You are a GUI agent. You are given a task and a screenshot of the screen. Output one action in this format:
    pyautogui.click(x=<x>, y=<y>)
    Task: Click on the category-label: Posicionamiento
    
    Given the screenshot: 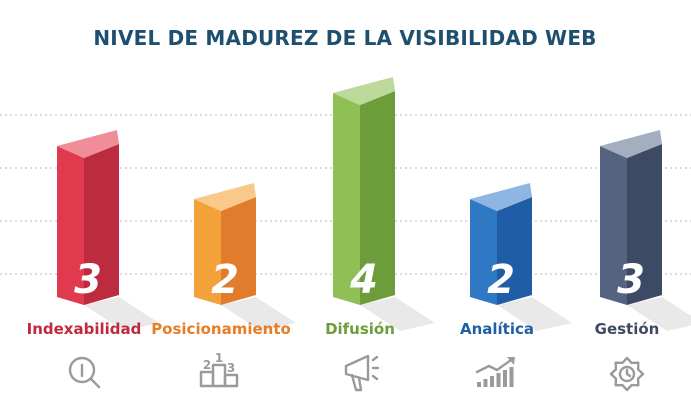 What is the action you would take?
    pyautogui.click(x=221, y=329)
    